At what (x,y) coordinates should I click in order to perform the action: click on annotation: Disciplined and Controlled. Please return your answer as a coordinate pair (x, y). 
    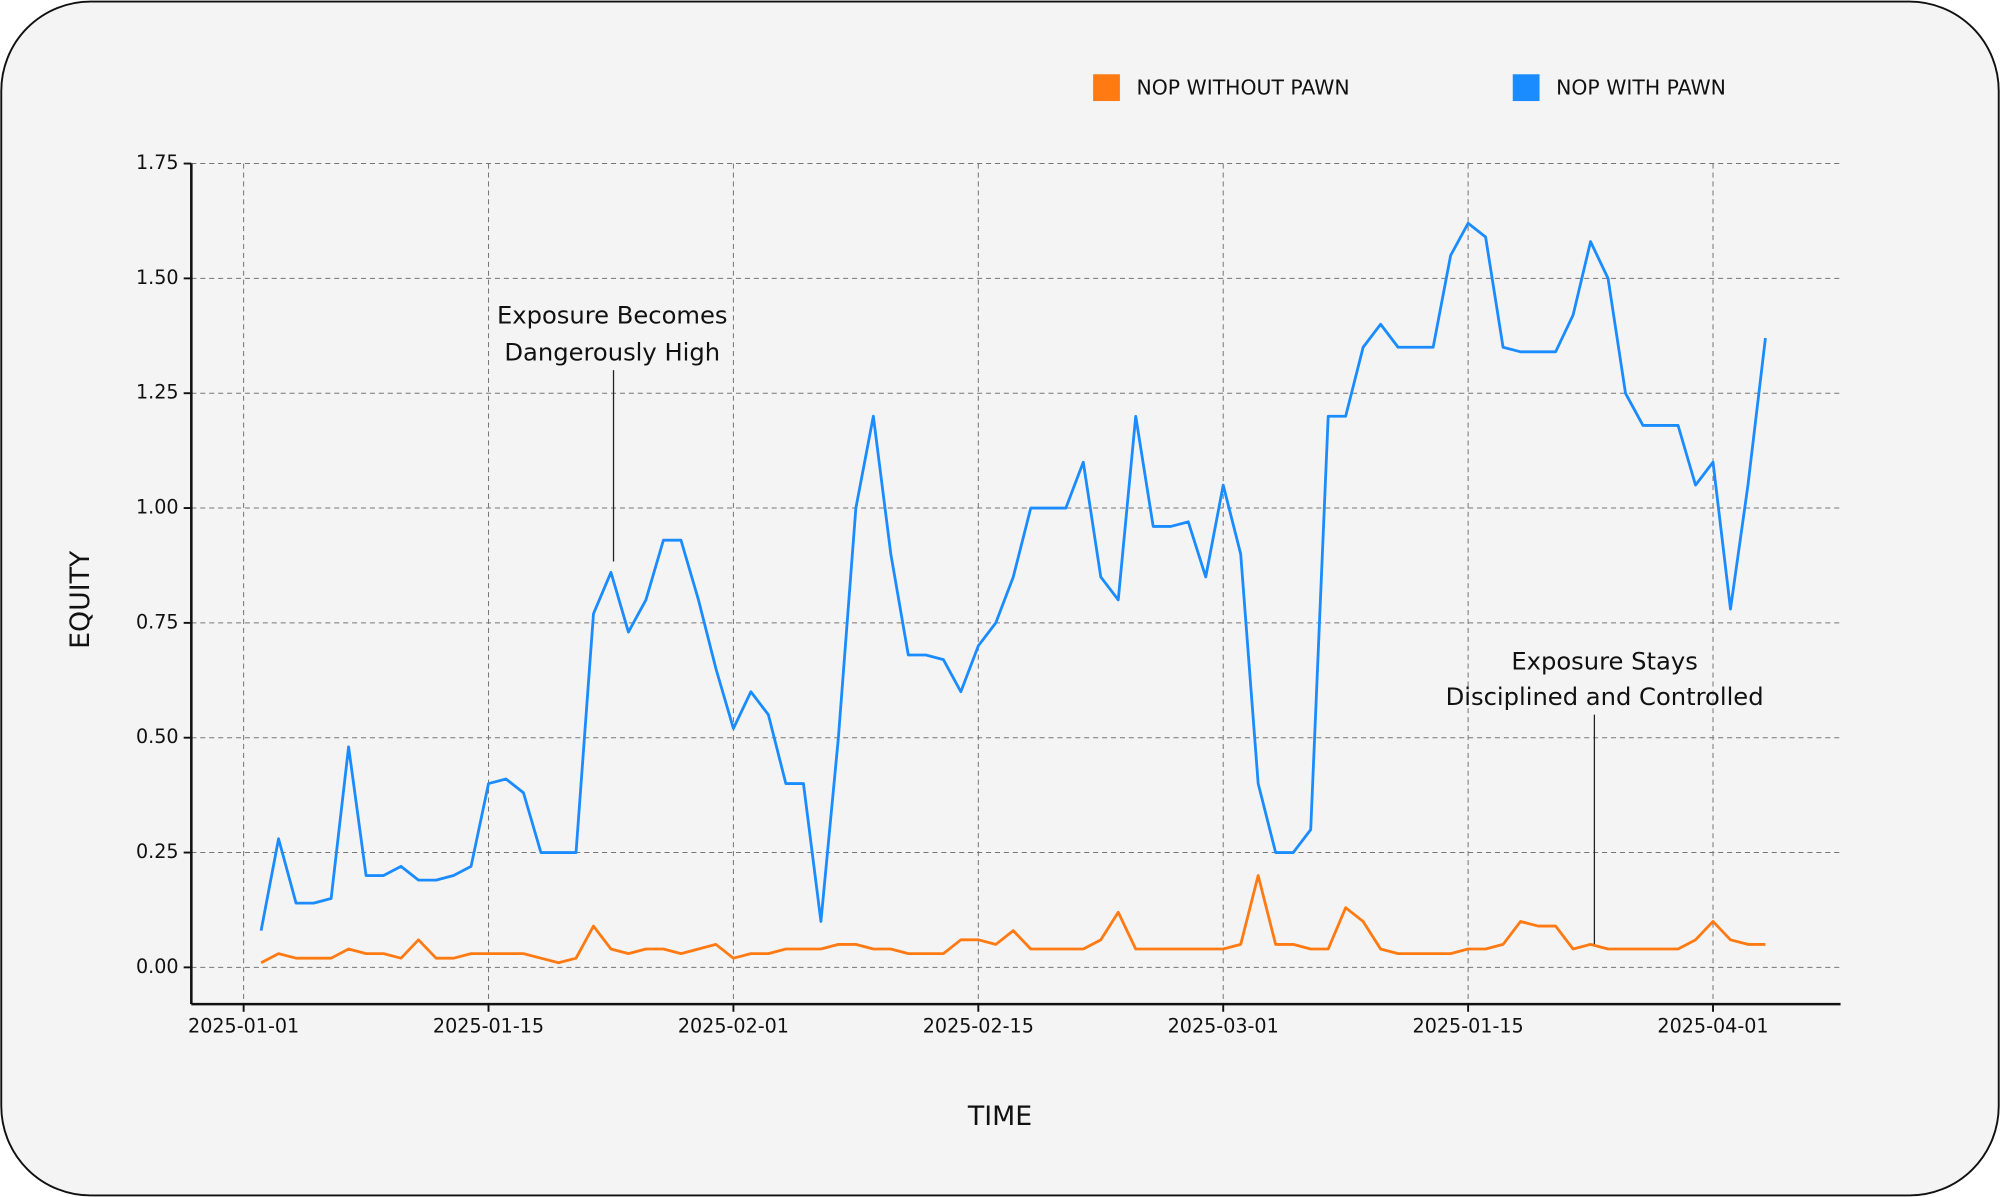
    Looking at the image, I should click on (1605, 697).